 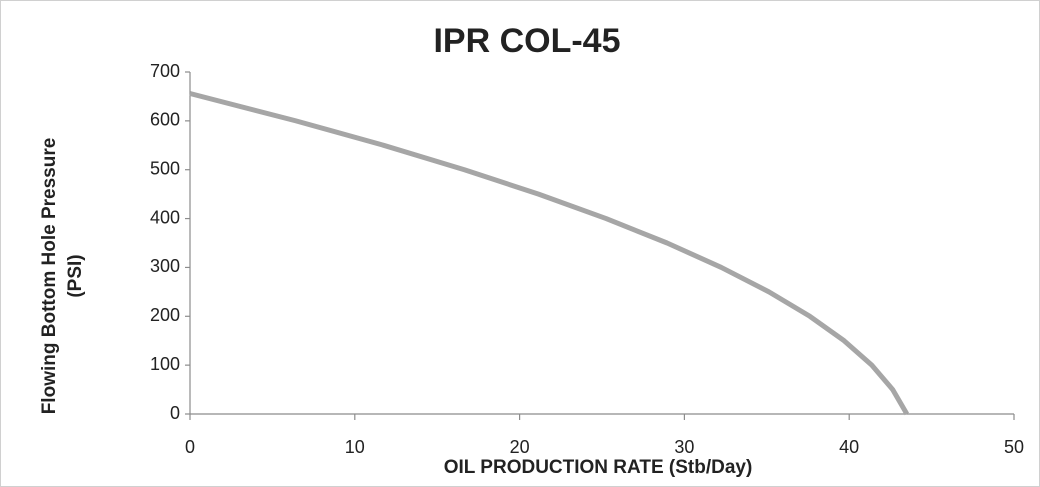 What do you see at coordinates (165, 315) in the screenshot?
I see `y-tick-label: 200` at bounding box center [165, 315].